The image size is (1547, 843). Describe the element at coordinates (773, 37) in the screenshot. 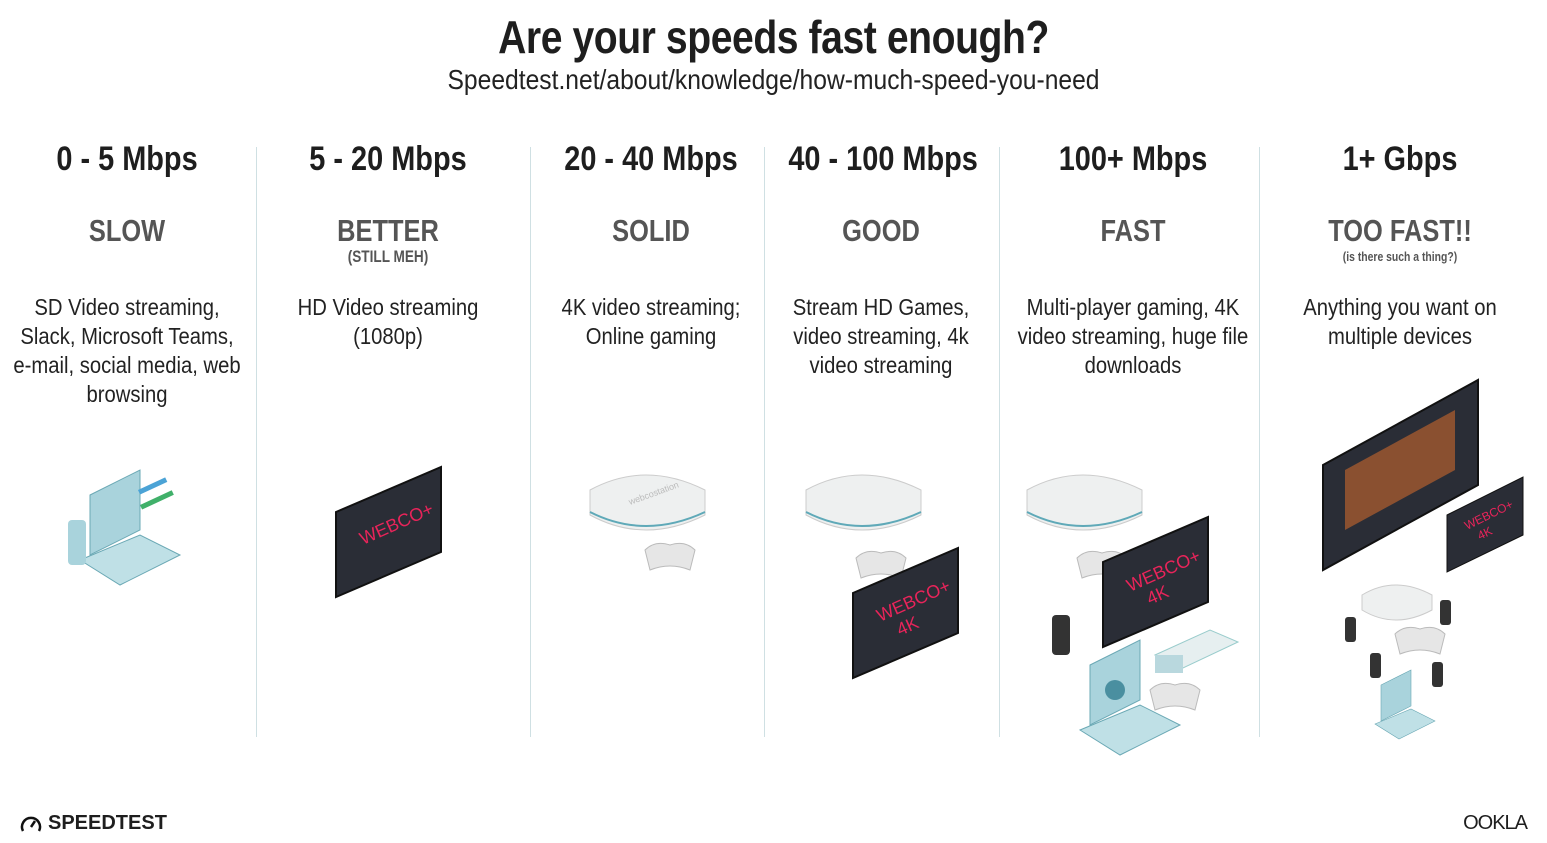

I see `page-title: Are your speeds fast enough?` at that location.